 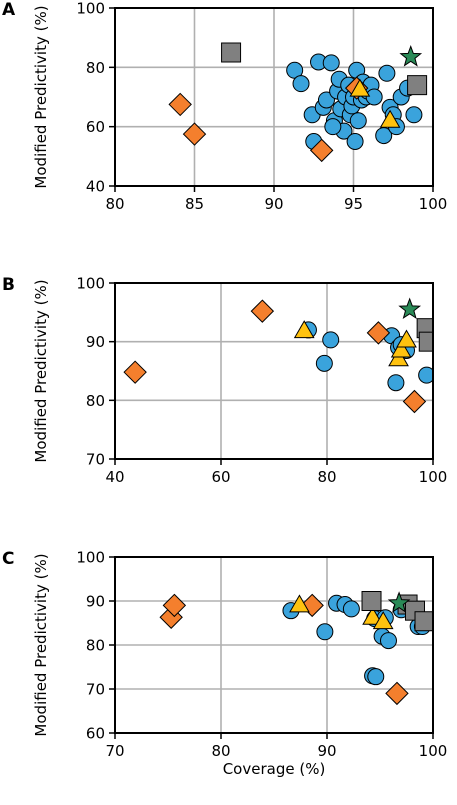 What do you see at coordinates (220, 477) in the screenshot?
I see `x-tick-label: 60` at bounding box center [220, 477].